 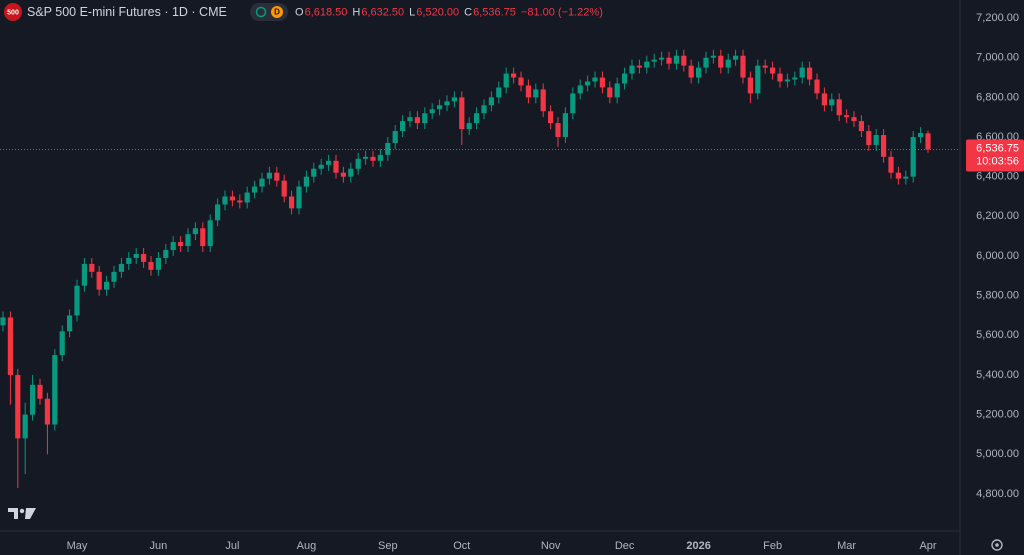 I want to click on flag-text: D, so click(x=277, y=12).